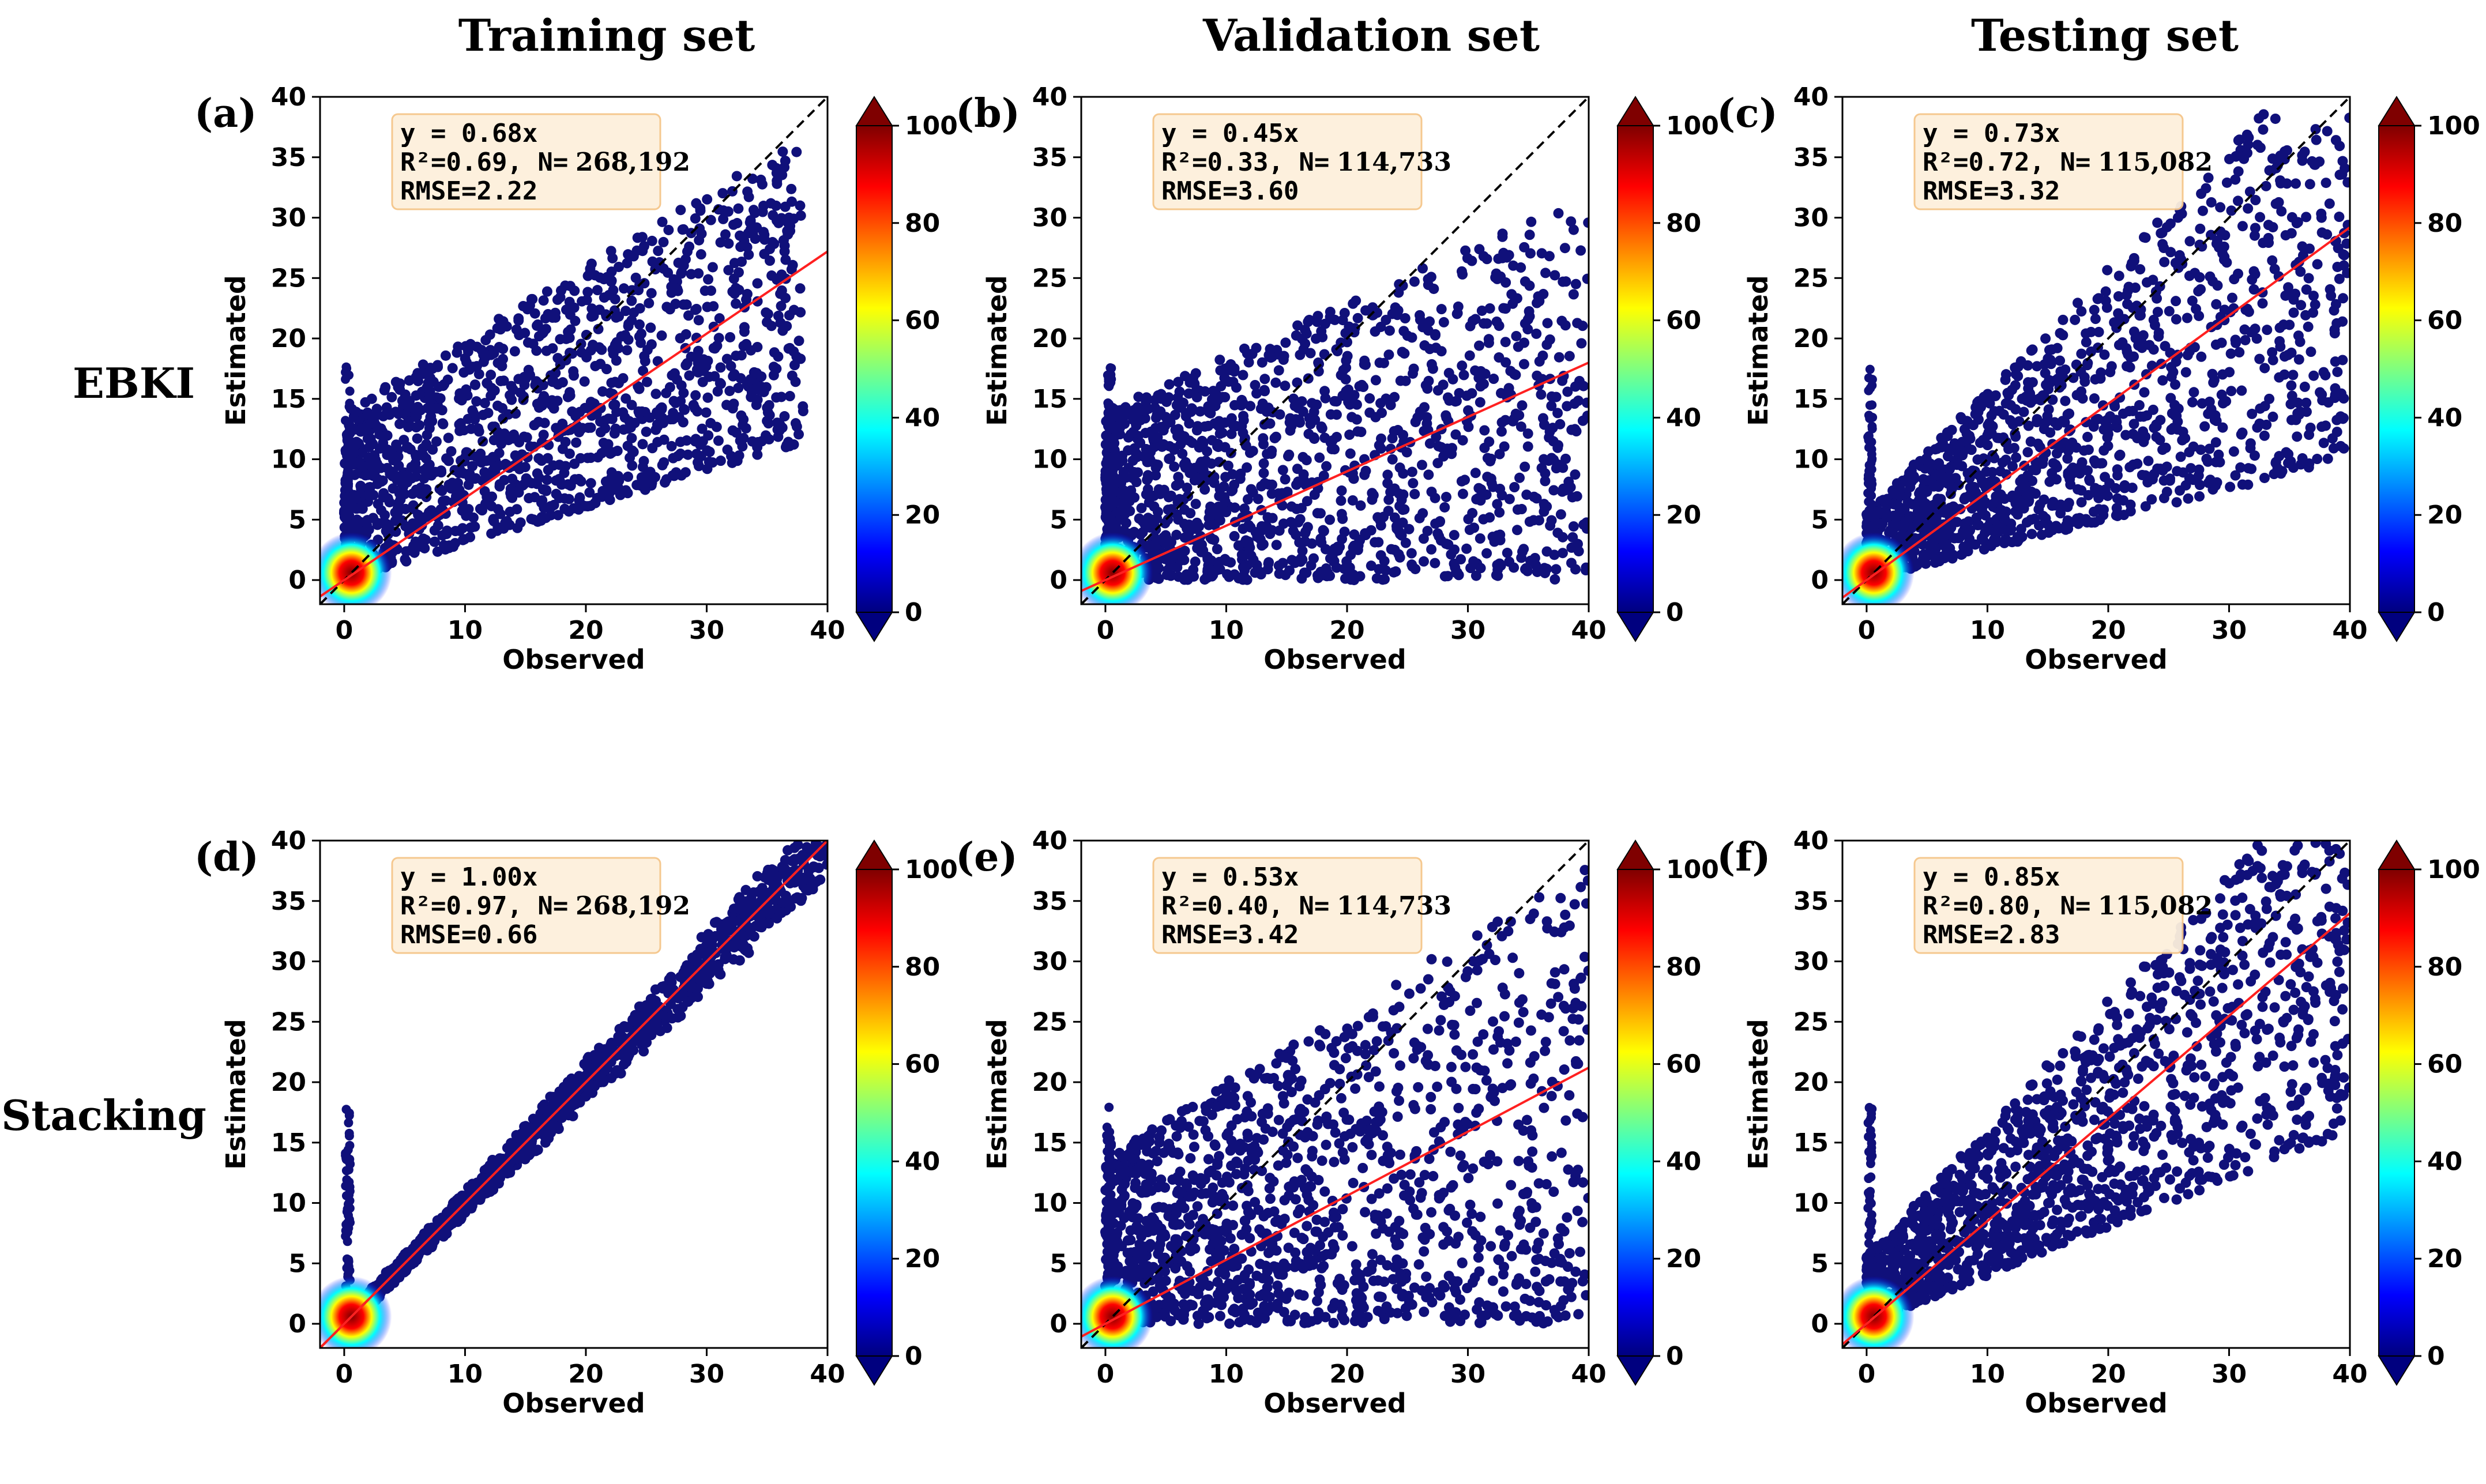  Describe the element at coordinates (103, 1115) in the screenshot. I see `row-title-stacking: Stacking` at that location.